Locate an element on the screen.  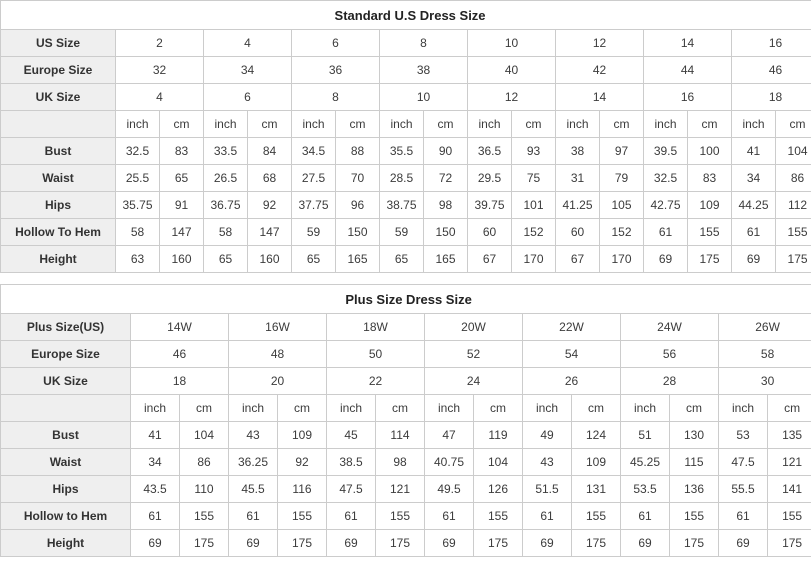
size-value: 22 is located at coordinates (375, 381).